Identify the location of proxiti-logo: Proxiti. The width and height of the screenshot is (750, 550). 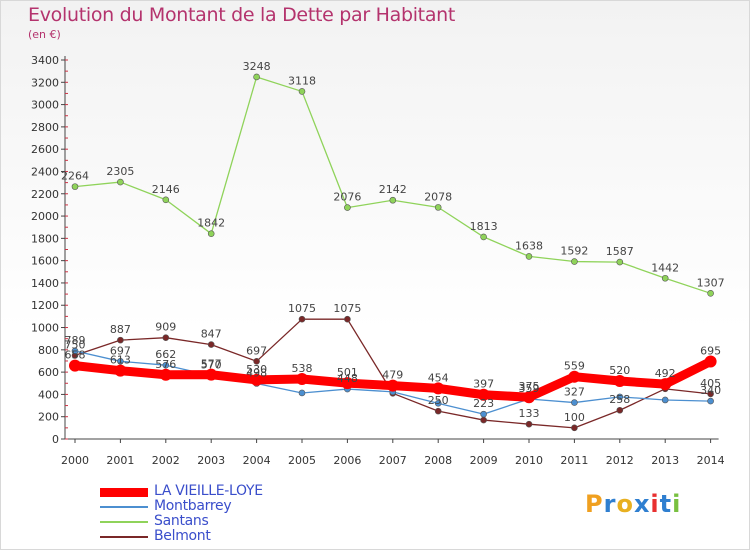
(633, 504).